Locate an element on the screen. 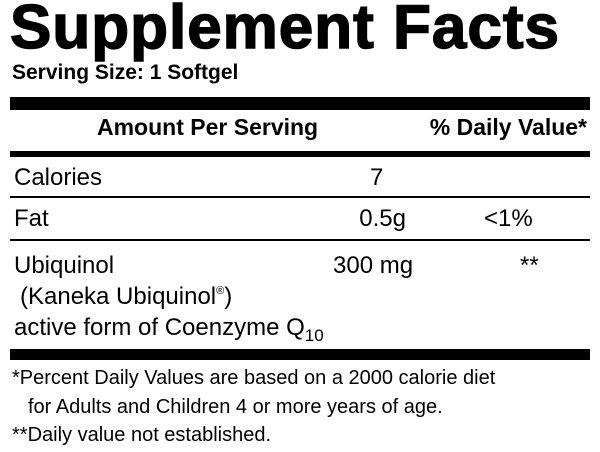  nutrient-amount: 7 is located at coordinates (377, 177).